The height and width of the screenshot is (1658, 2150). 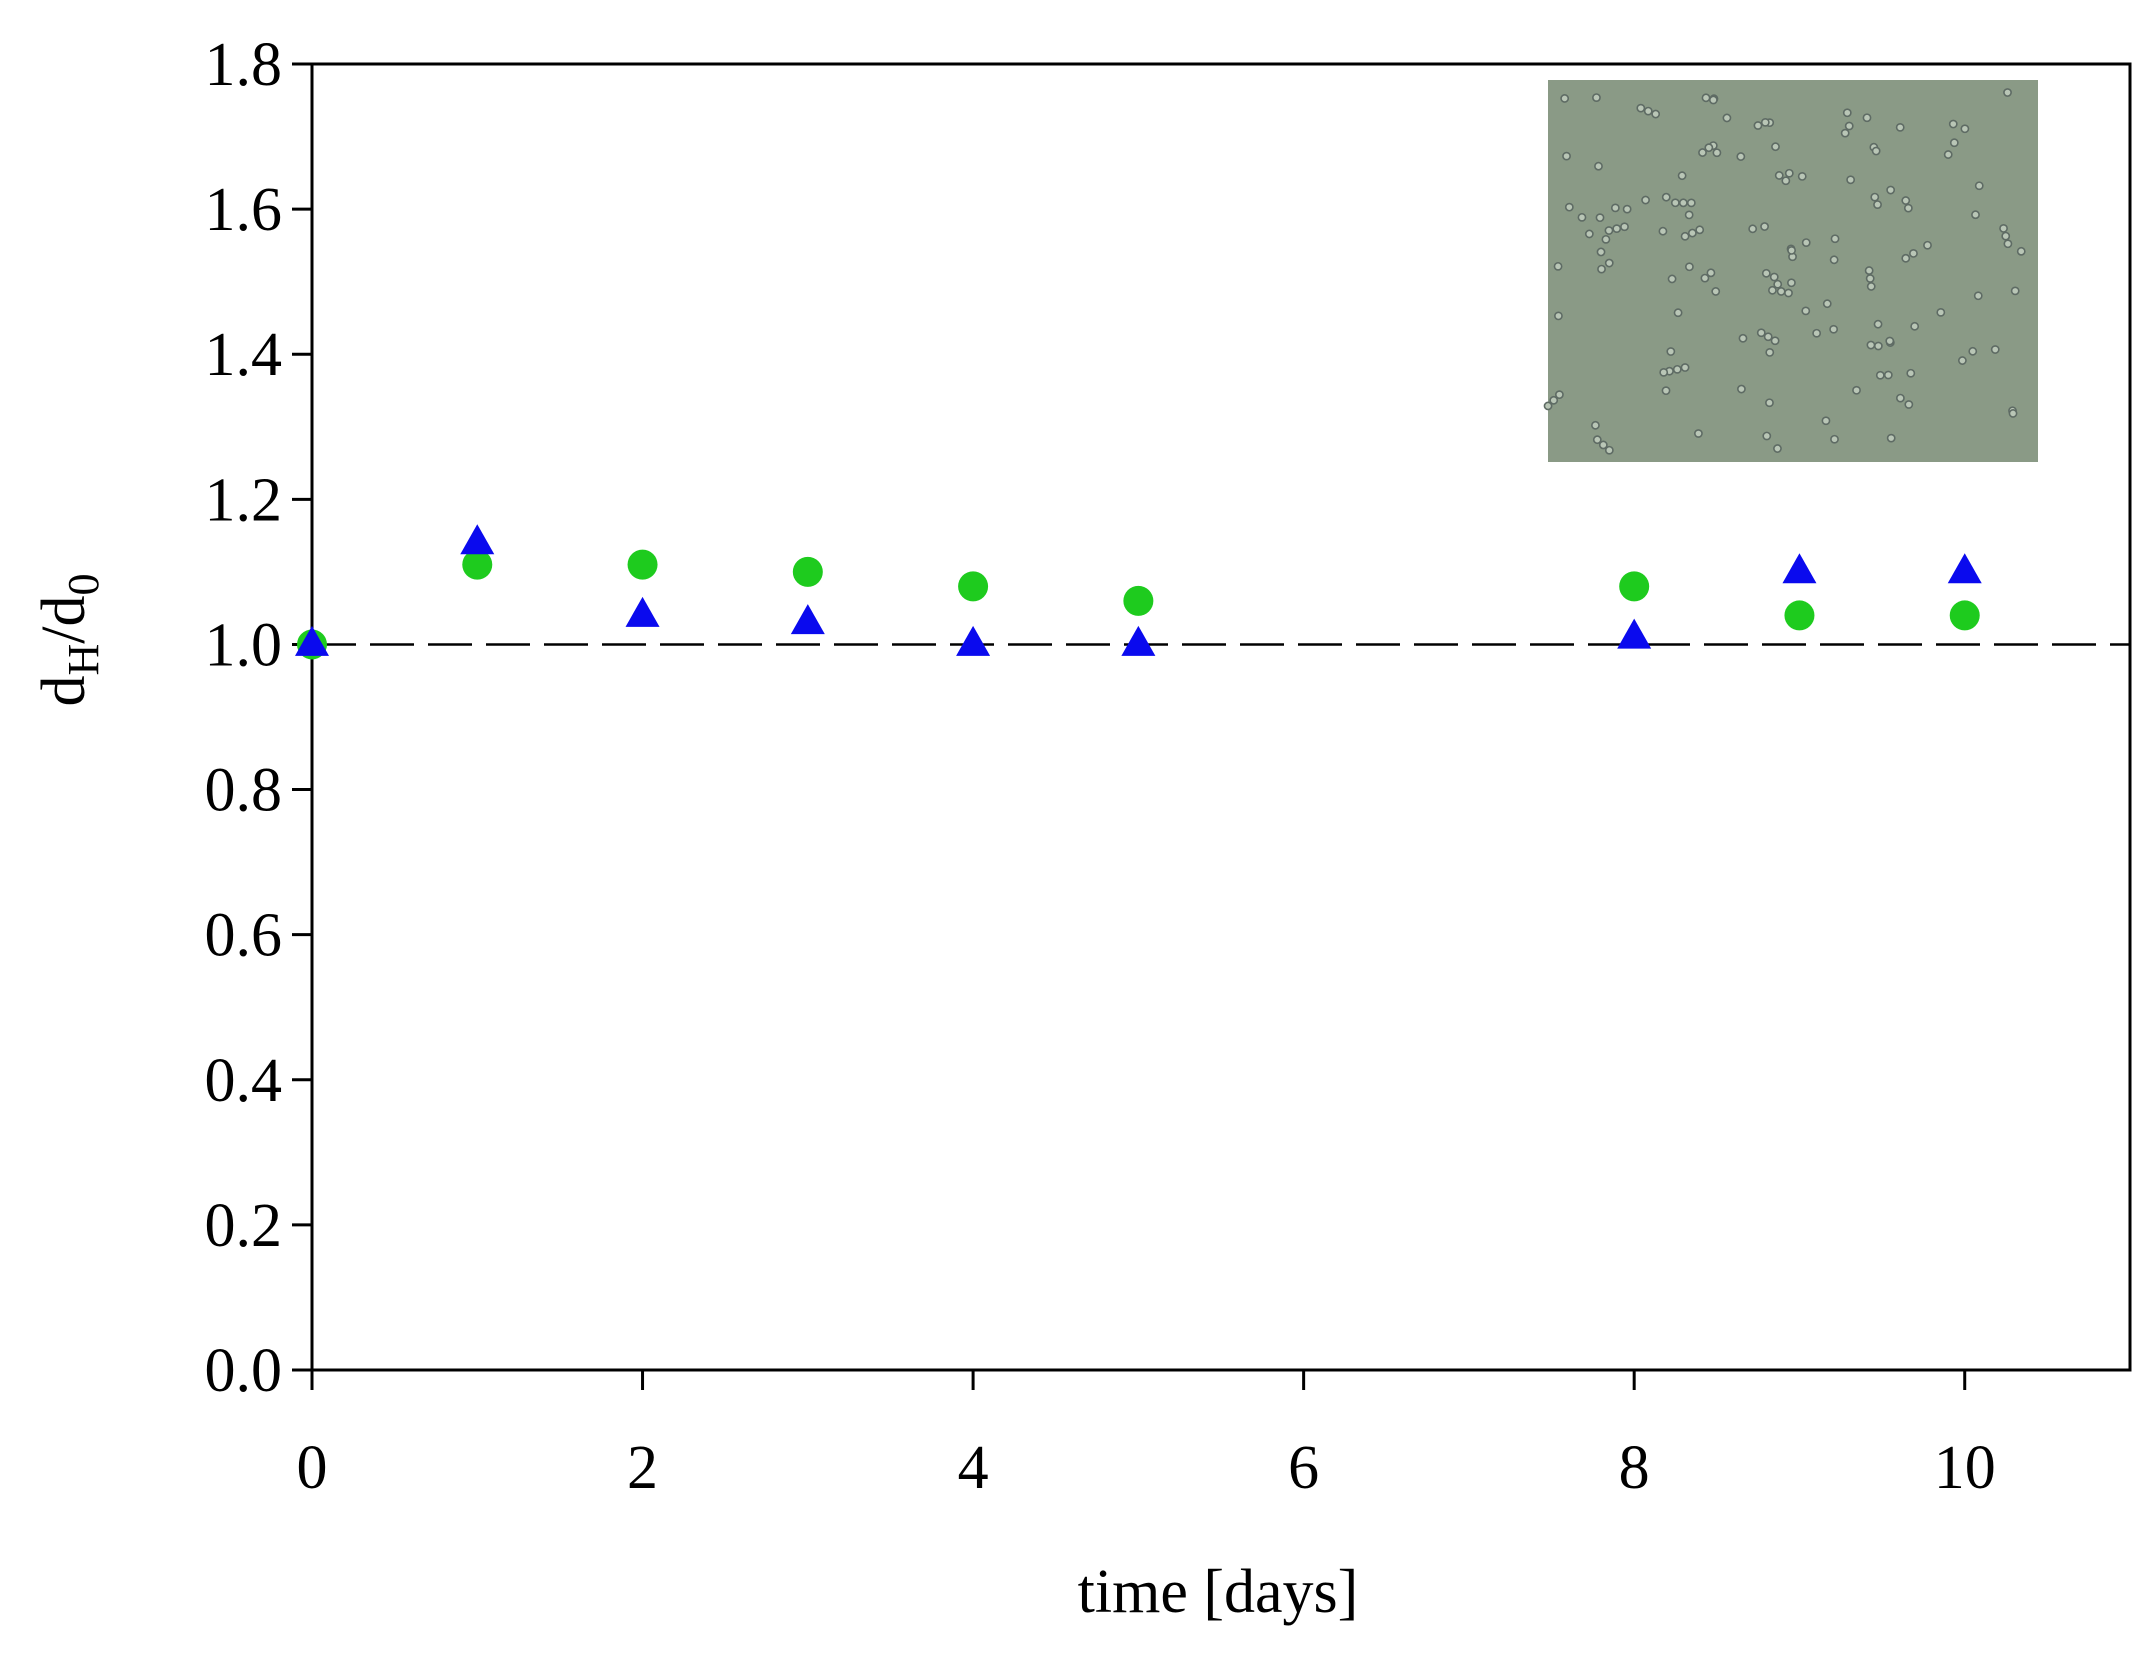 What do you see at coordinates (973, 1468) in the screenshot?
I see `x-tick-label: 4` at bounding box center [973, 1468].